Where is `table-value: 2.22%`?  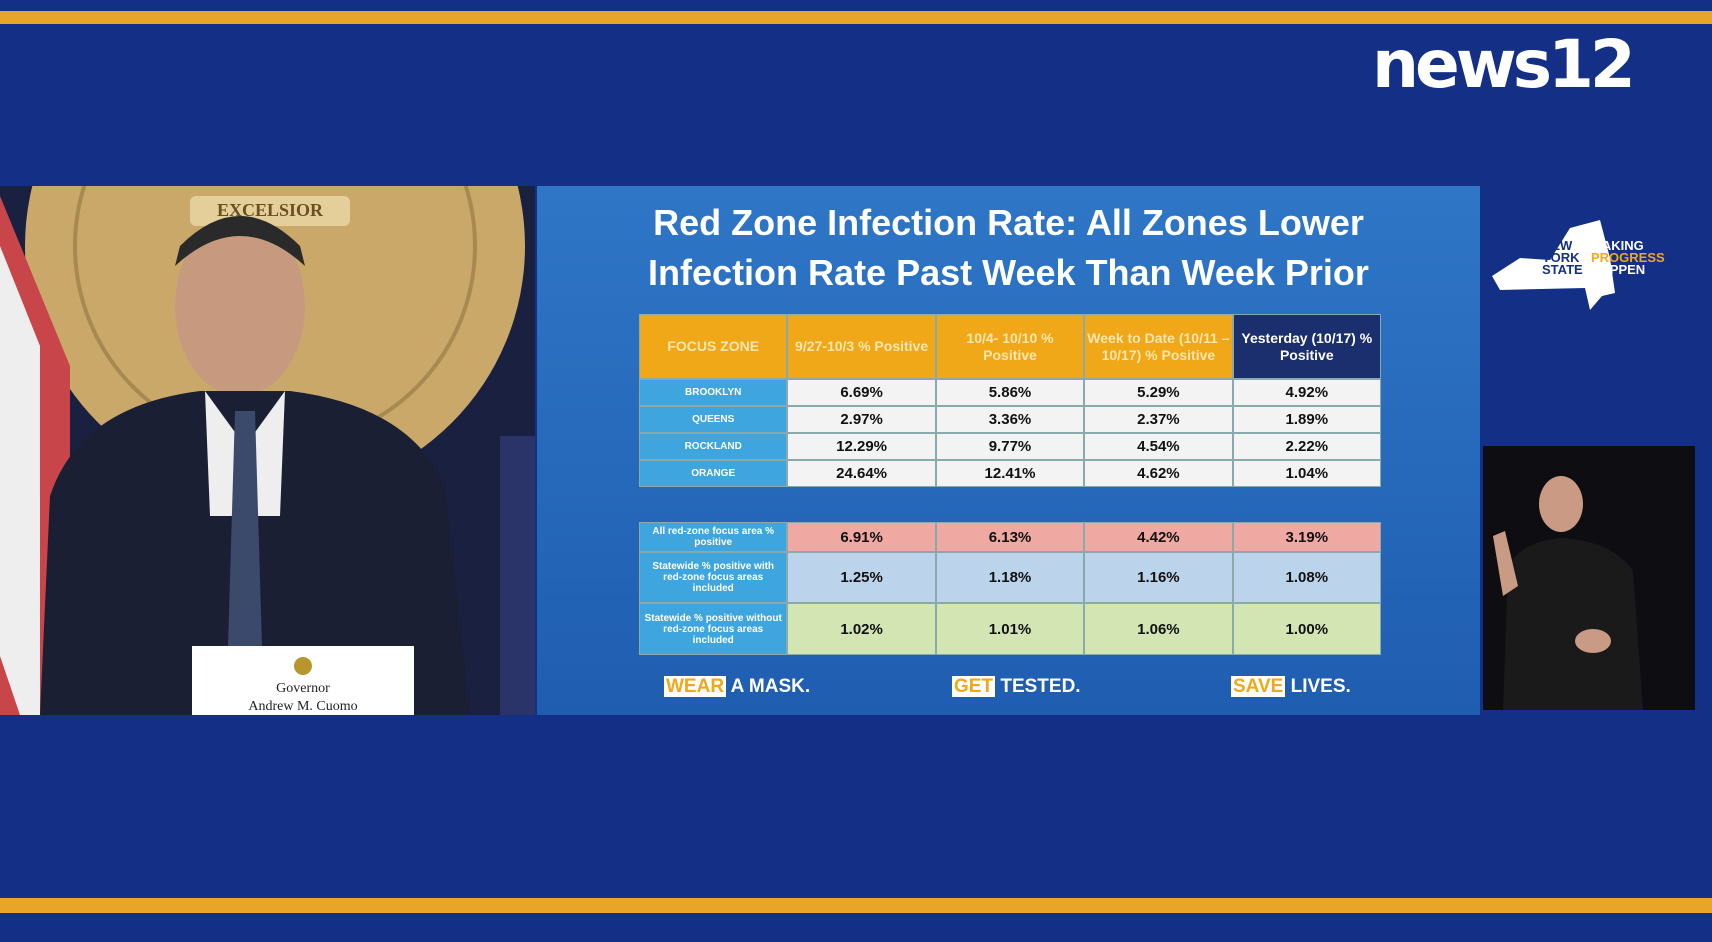
table-value: 2.22% is located at coordinates (1306, 446).